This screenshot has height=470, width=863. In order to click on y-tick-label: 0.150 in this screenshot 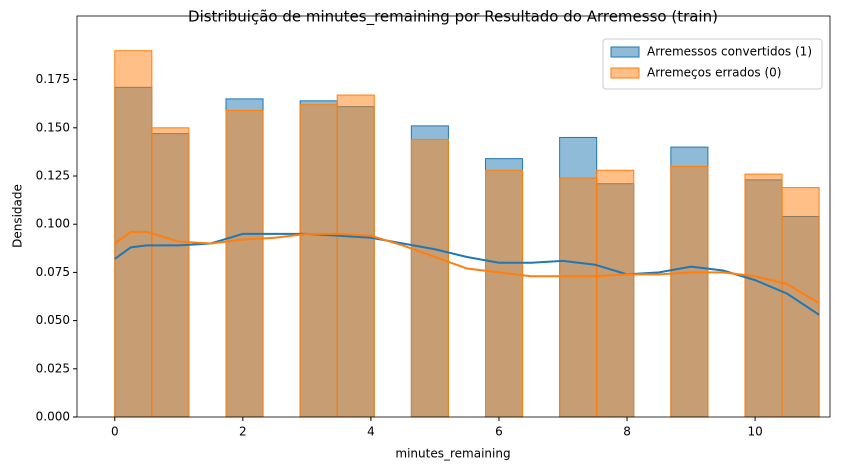, I will do `click(53, 127)`.